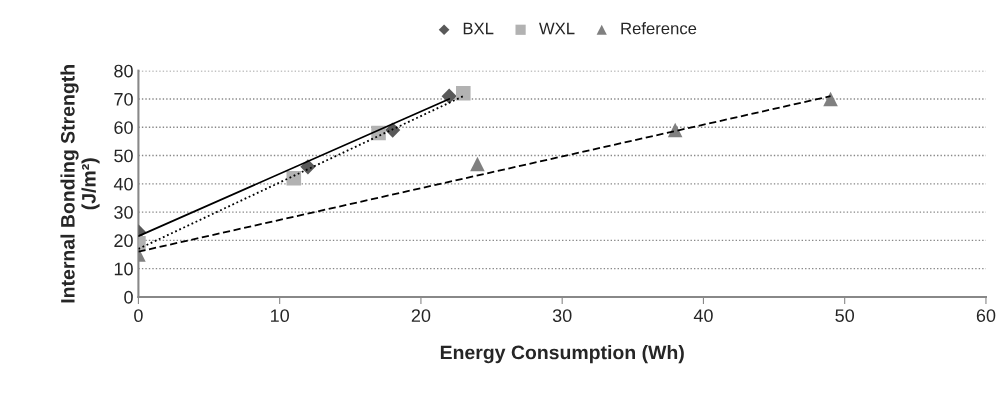 The height and width of the screenshot is (404, 1003). What do you see at coordinates (986, 316) in the screenshot?
I see `x-tick-label: 60` at bounding box center [986, 316].